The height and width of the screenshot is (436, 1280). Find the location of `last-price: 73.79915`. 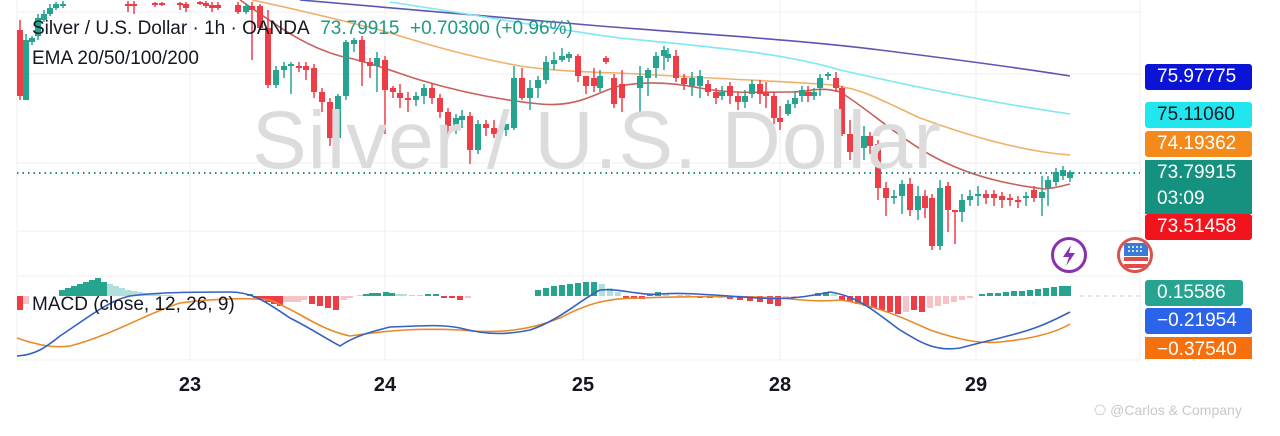

last-price: 73.79915 is located at coordinates (360, 28).